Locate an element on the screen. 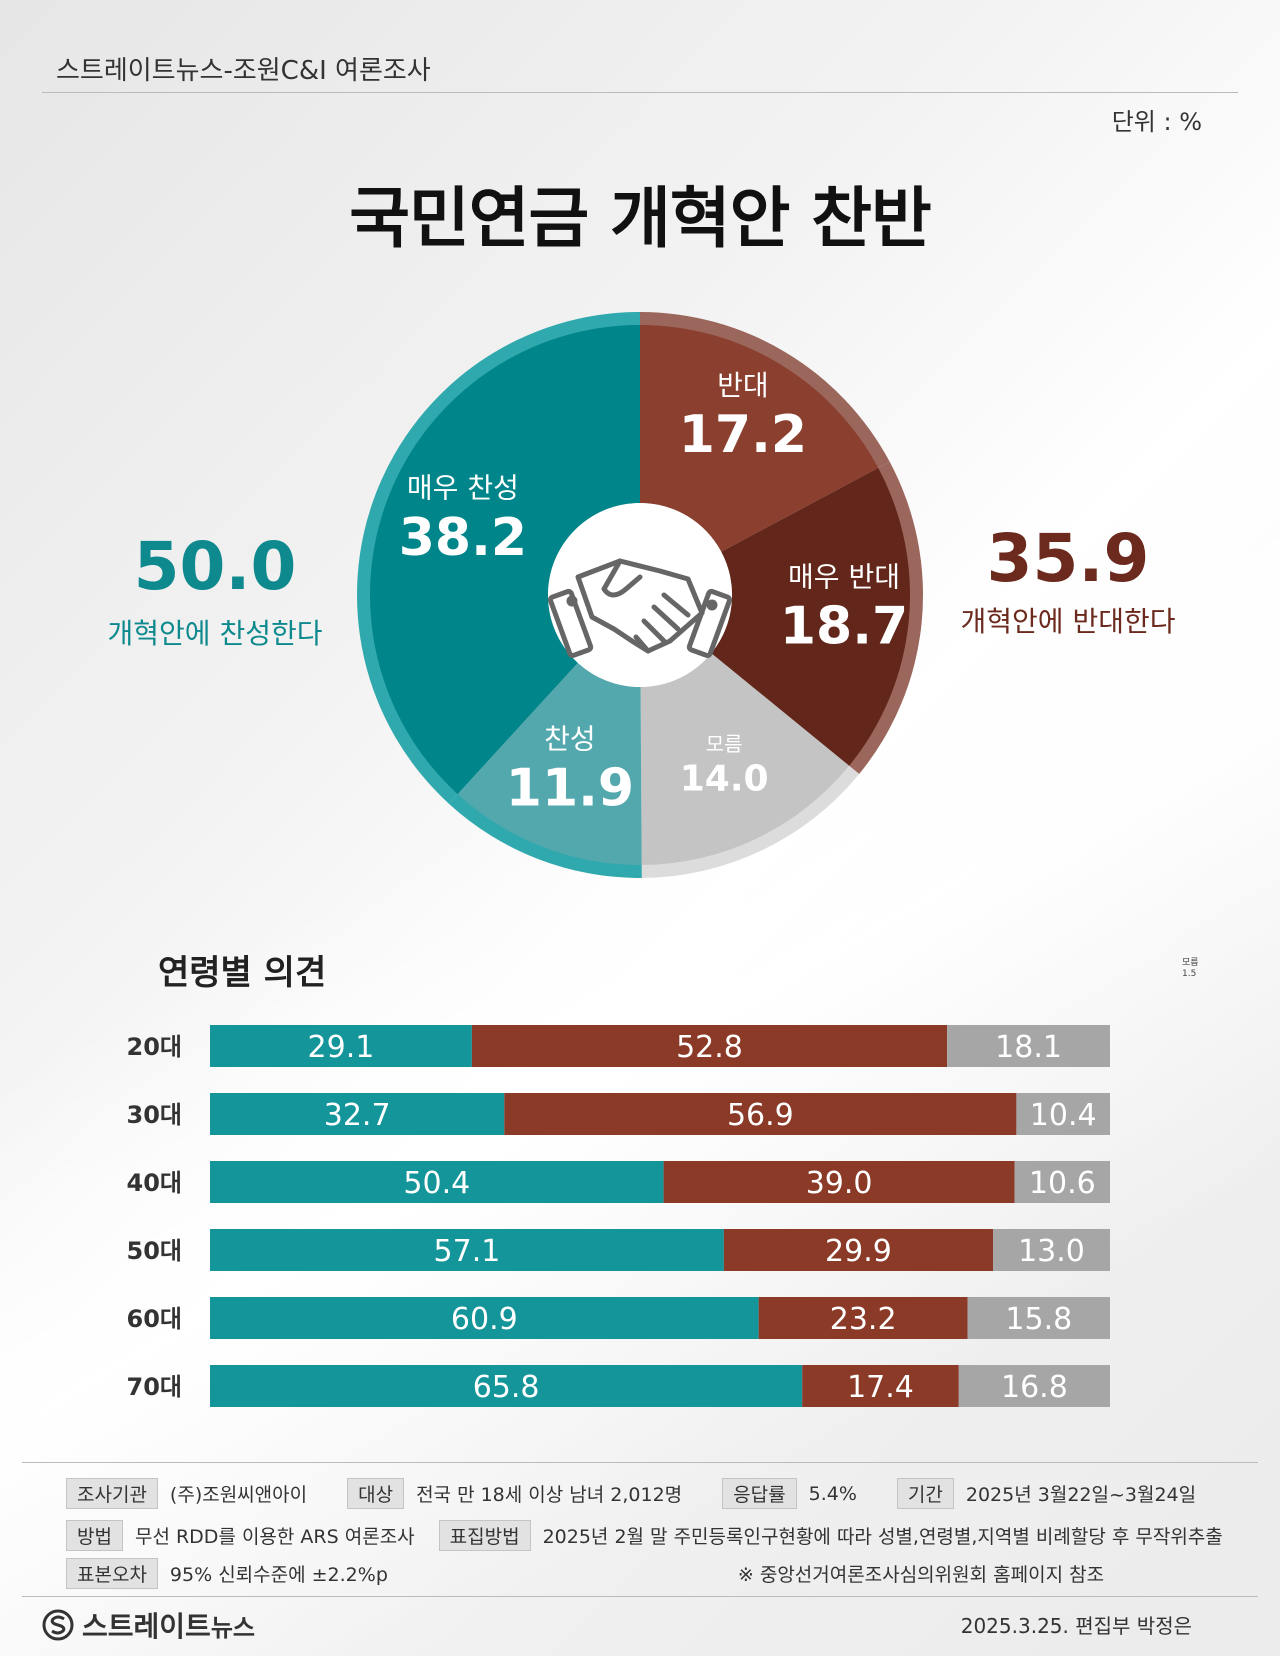 The image size is (1280, 1656). bar-value-3-1: 29.9 is located at coordinates (858, 1251).